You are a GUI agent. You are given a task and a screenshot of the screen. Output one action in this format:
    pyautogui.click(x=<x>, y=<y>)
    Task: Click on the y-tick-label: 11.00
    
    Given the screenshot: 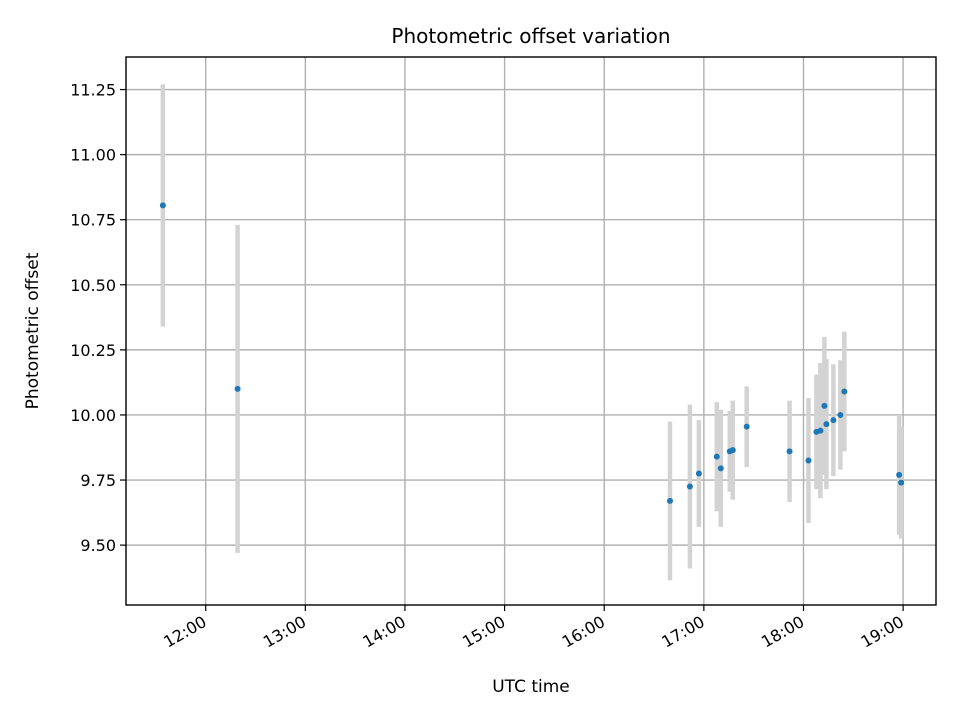 What is the action you would take?
    pyautogui.click(x=93, y=155)
    